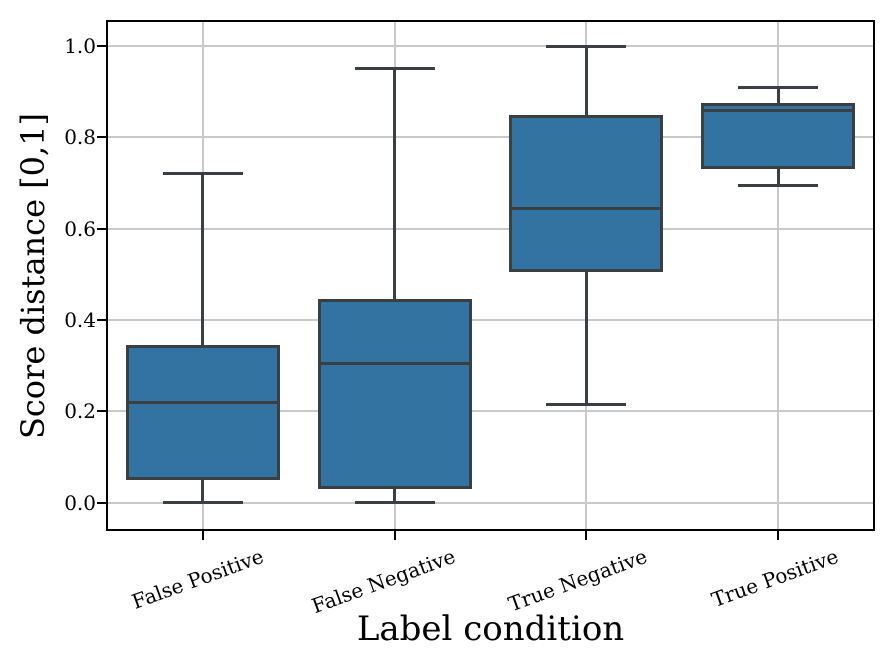 This screenshot has width=896, height=672. What do you see at coordinates (80, 228) in the screenshot?
I see `y-tick-label: 0.6` at bounding box center [80, 228].